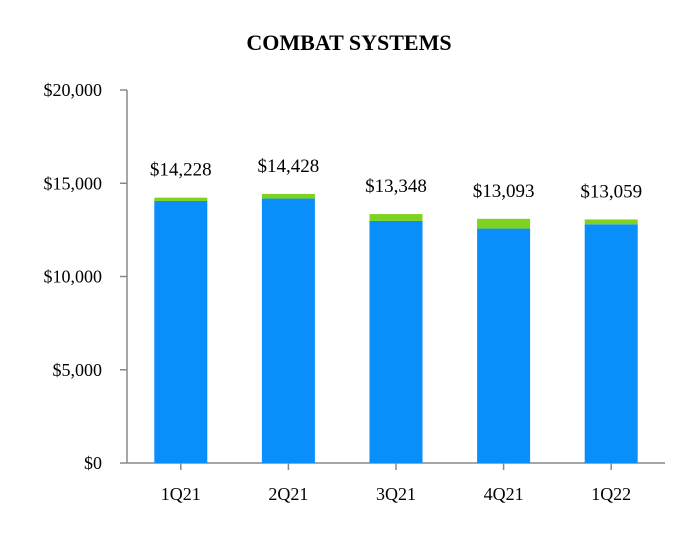 Image resolution: width=698 pixels, height=537 pixels. I want to click on x-tick-label: 2Q21, so click(288, 494).